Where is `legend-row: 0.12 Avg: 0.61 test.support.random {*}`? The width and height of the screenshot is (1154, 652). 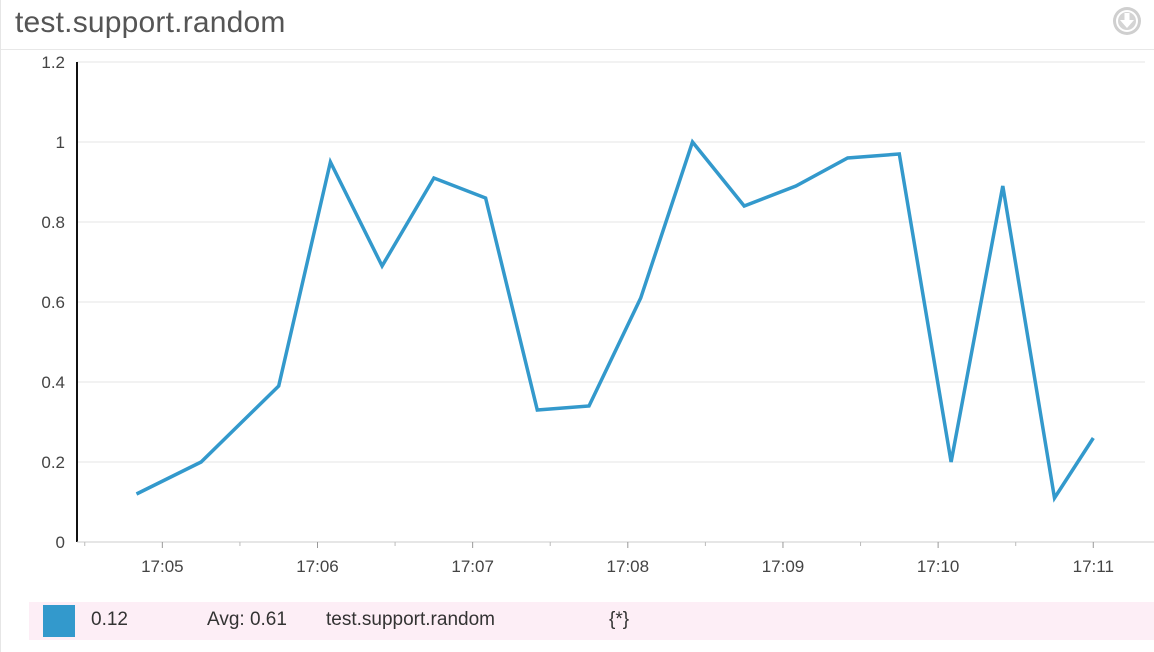
legend-row: 0.12 Avg: 0.61 test.support.random {*} is located at coordinates (591, 621).